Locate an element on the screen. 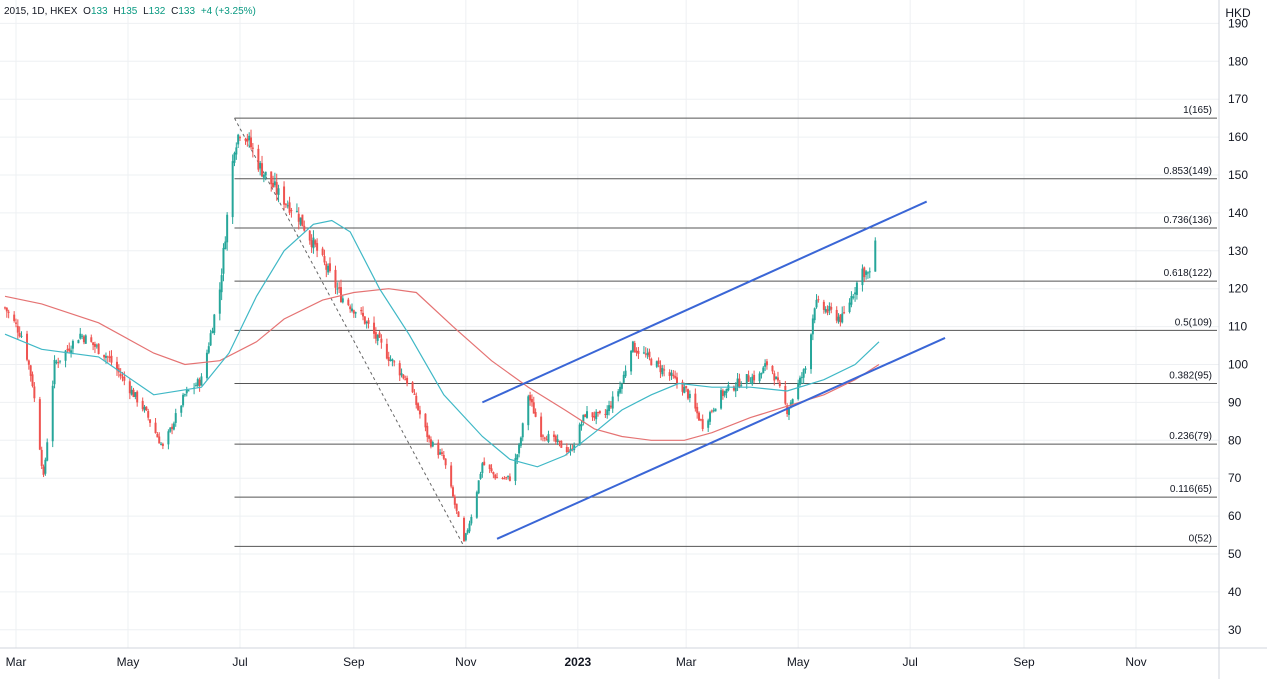 The width and height of the screenshot is (1267, 684). channel-line-lower is located at coordinates (721, 438).